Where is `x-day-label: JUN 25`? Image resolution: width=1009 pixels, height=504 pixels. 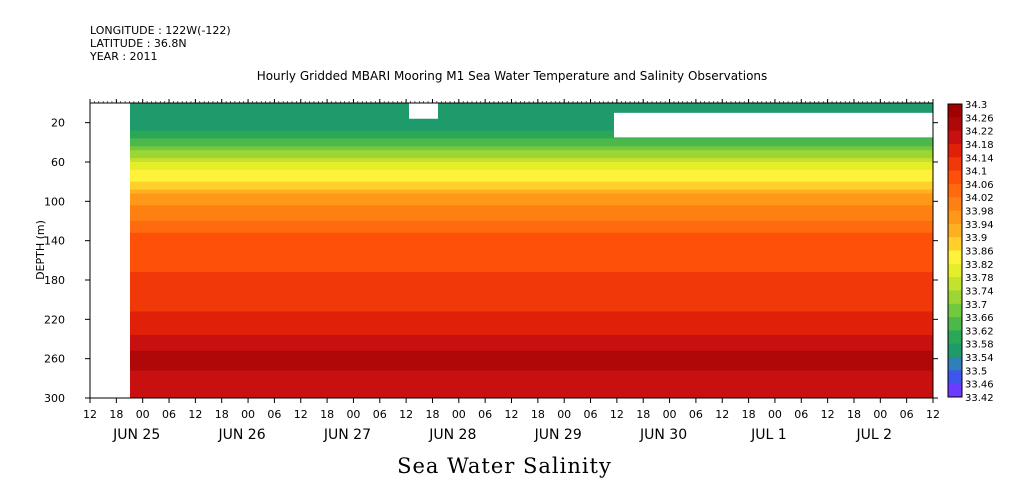
x-day-label: JUN 25 is located at coordinates (136, 435).